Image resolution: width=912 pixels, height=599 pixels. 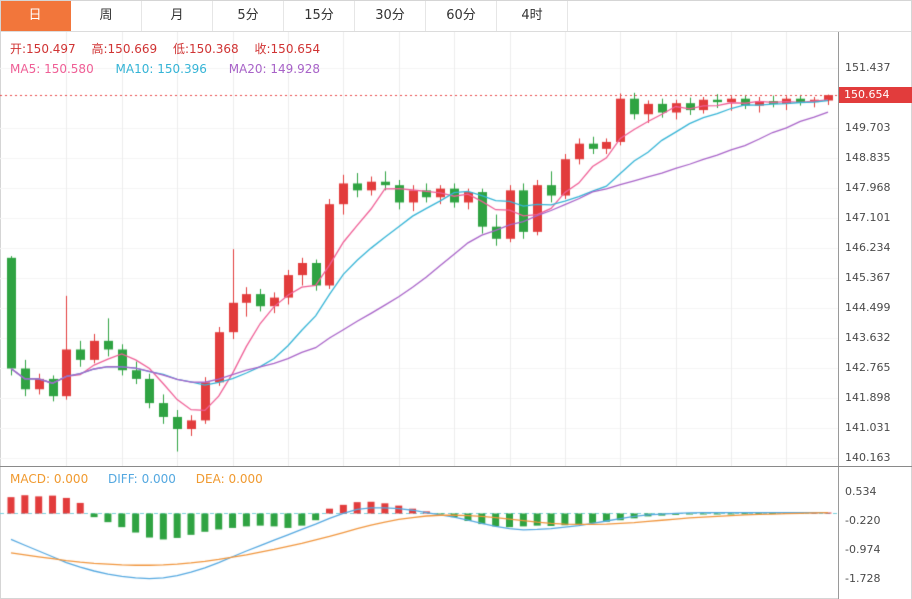 What do you see at coordinates (861, 491) in the screenshot?
I see `macd-axis-tick: 0.534` at bounding box center [861, 491].